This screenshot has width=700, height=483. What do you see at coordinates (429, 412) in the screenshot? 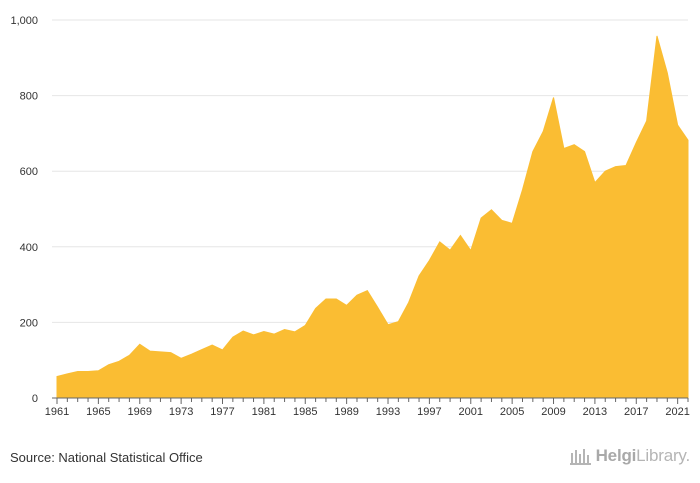
I see `x-tick-label: 1997` at bounding box center [429, 412].